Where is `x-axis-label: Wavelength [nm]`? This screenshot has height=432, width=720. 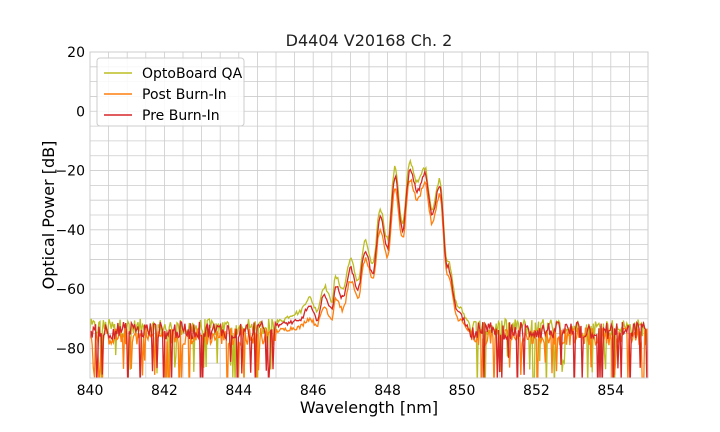
x-axis-label: Wavelength [nm] is located at coordinates (369, 407).